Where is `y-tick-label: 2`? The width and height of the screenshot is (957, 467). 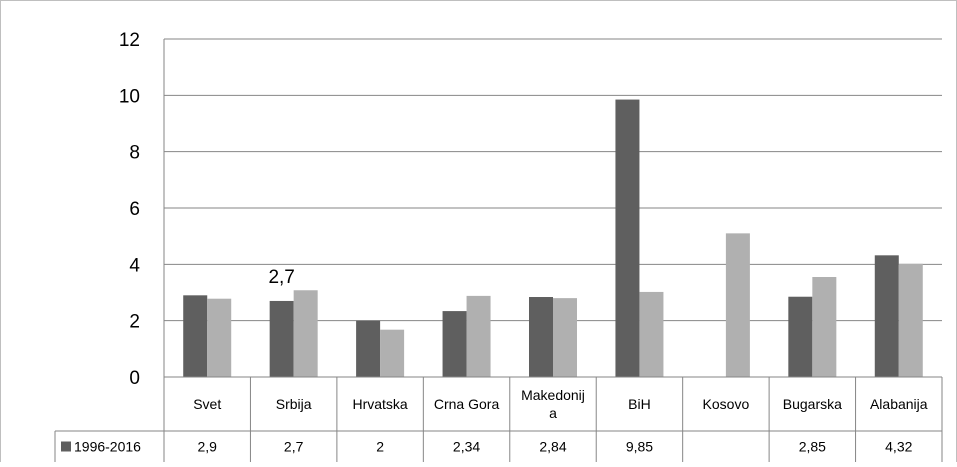 y-tick-label: 2 is located at coordinates (134, 322).